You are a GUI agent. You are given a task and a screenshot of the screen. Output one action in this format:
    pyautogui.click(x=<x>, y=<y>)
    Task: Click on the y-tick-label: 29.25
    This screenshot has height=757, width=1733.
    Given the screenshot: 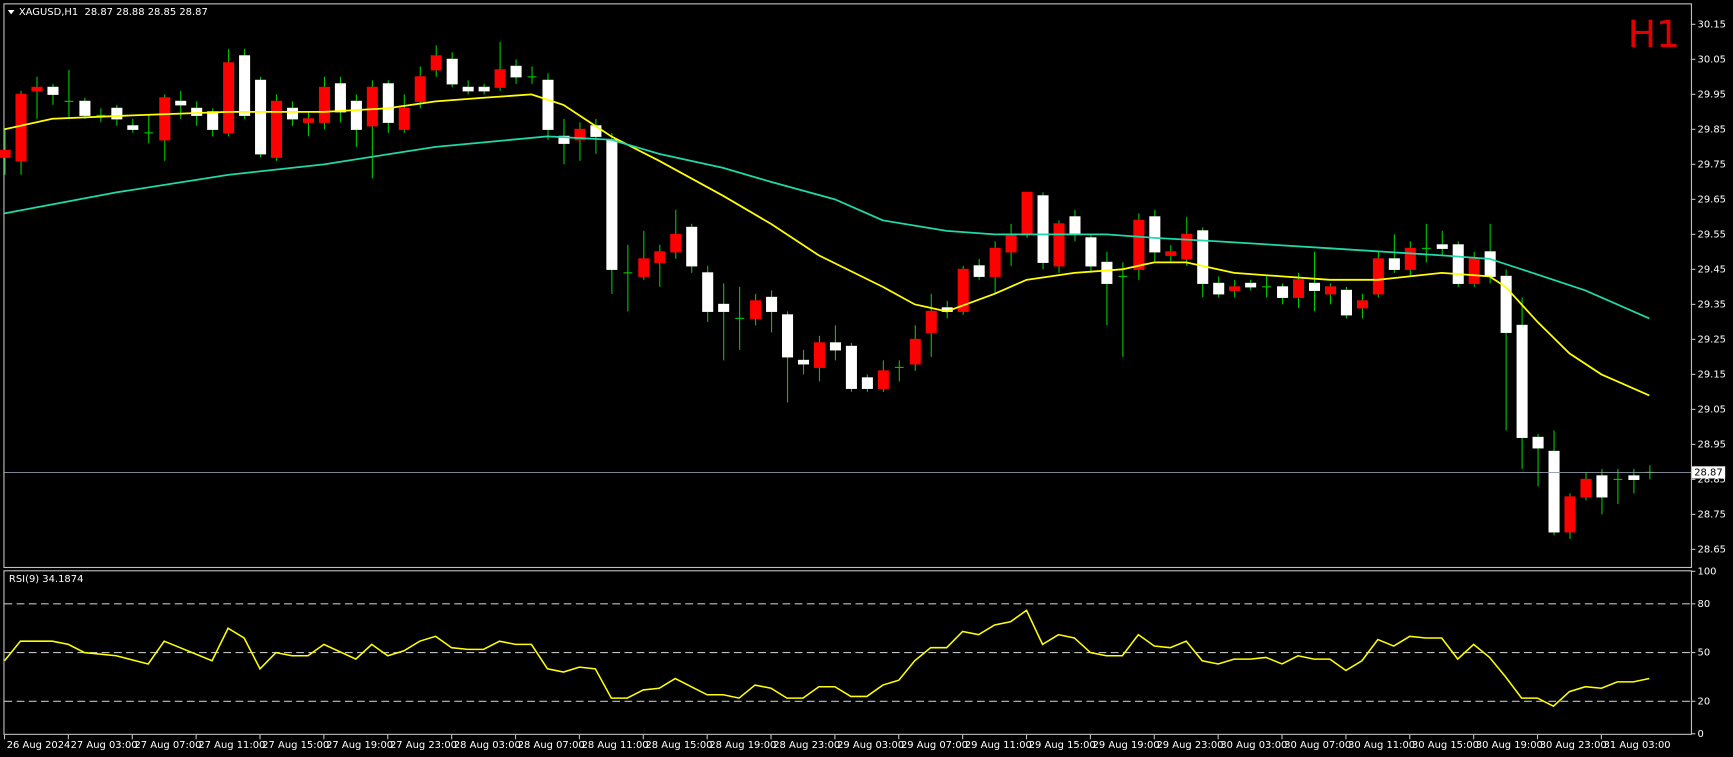 What is the action you would take?
    pyautogui.click(x=1712, y=339)
    